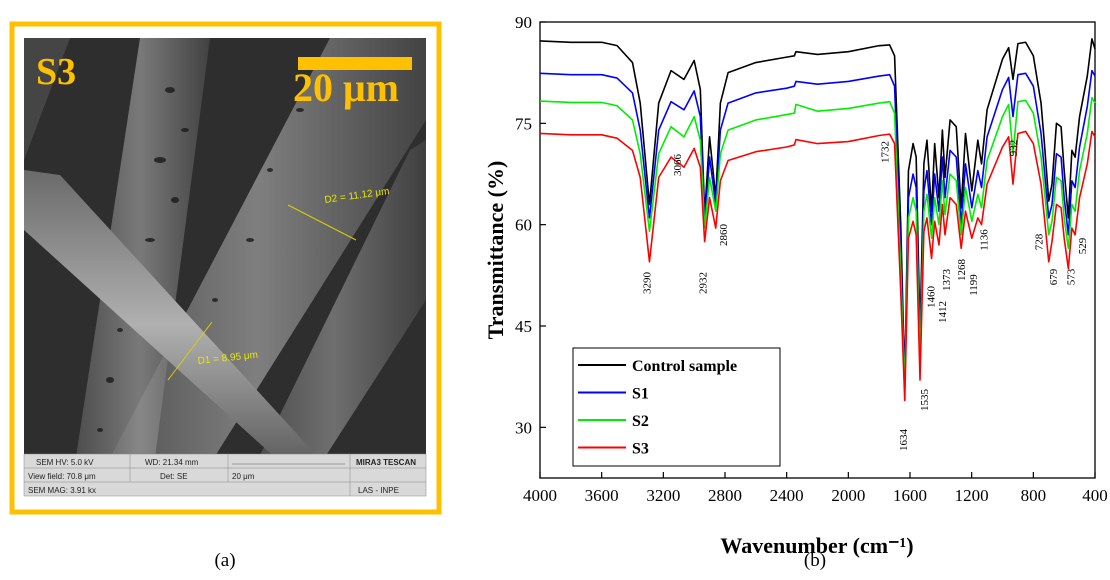  What do you see at coordinates (816, 545) in the screenshot?
I see `x-axis-label: Wavenumber (cm⁻¹)` at bounding box center [816, 545].